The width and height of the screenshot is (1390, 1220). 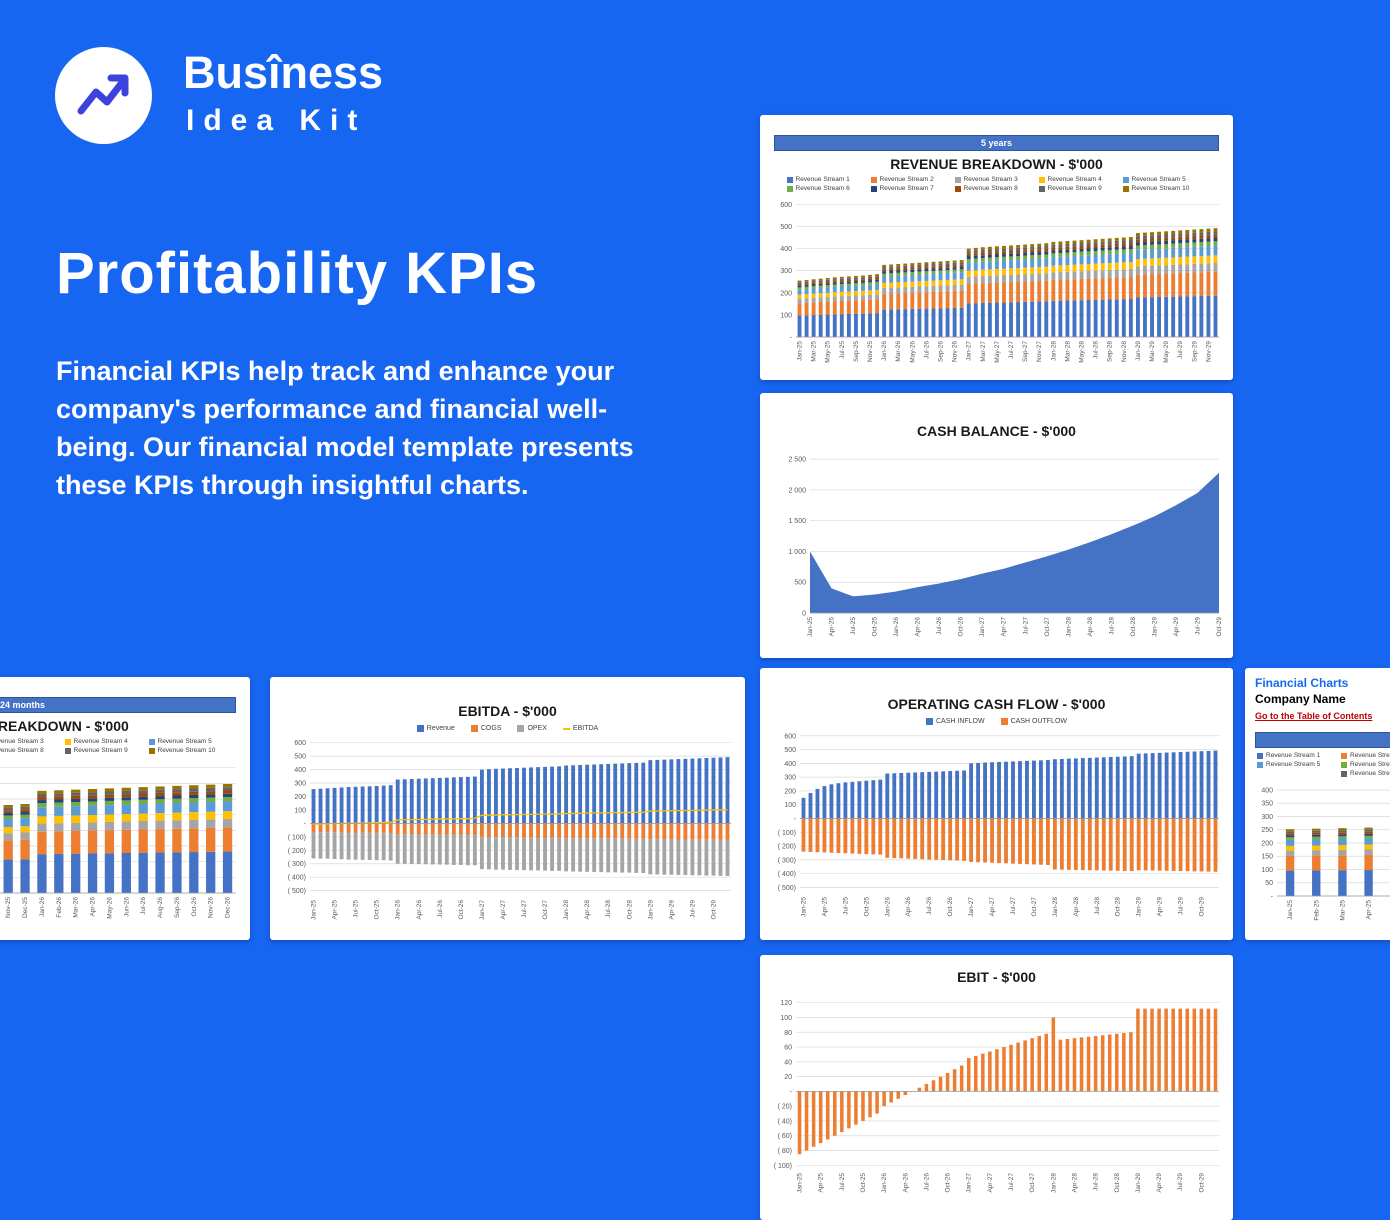 I want to click on svg-text: 50, so click(x=1269, y=883).